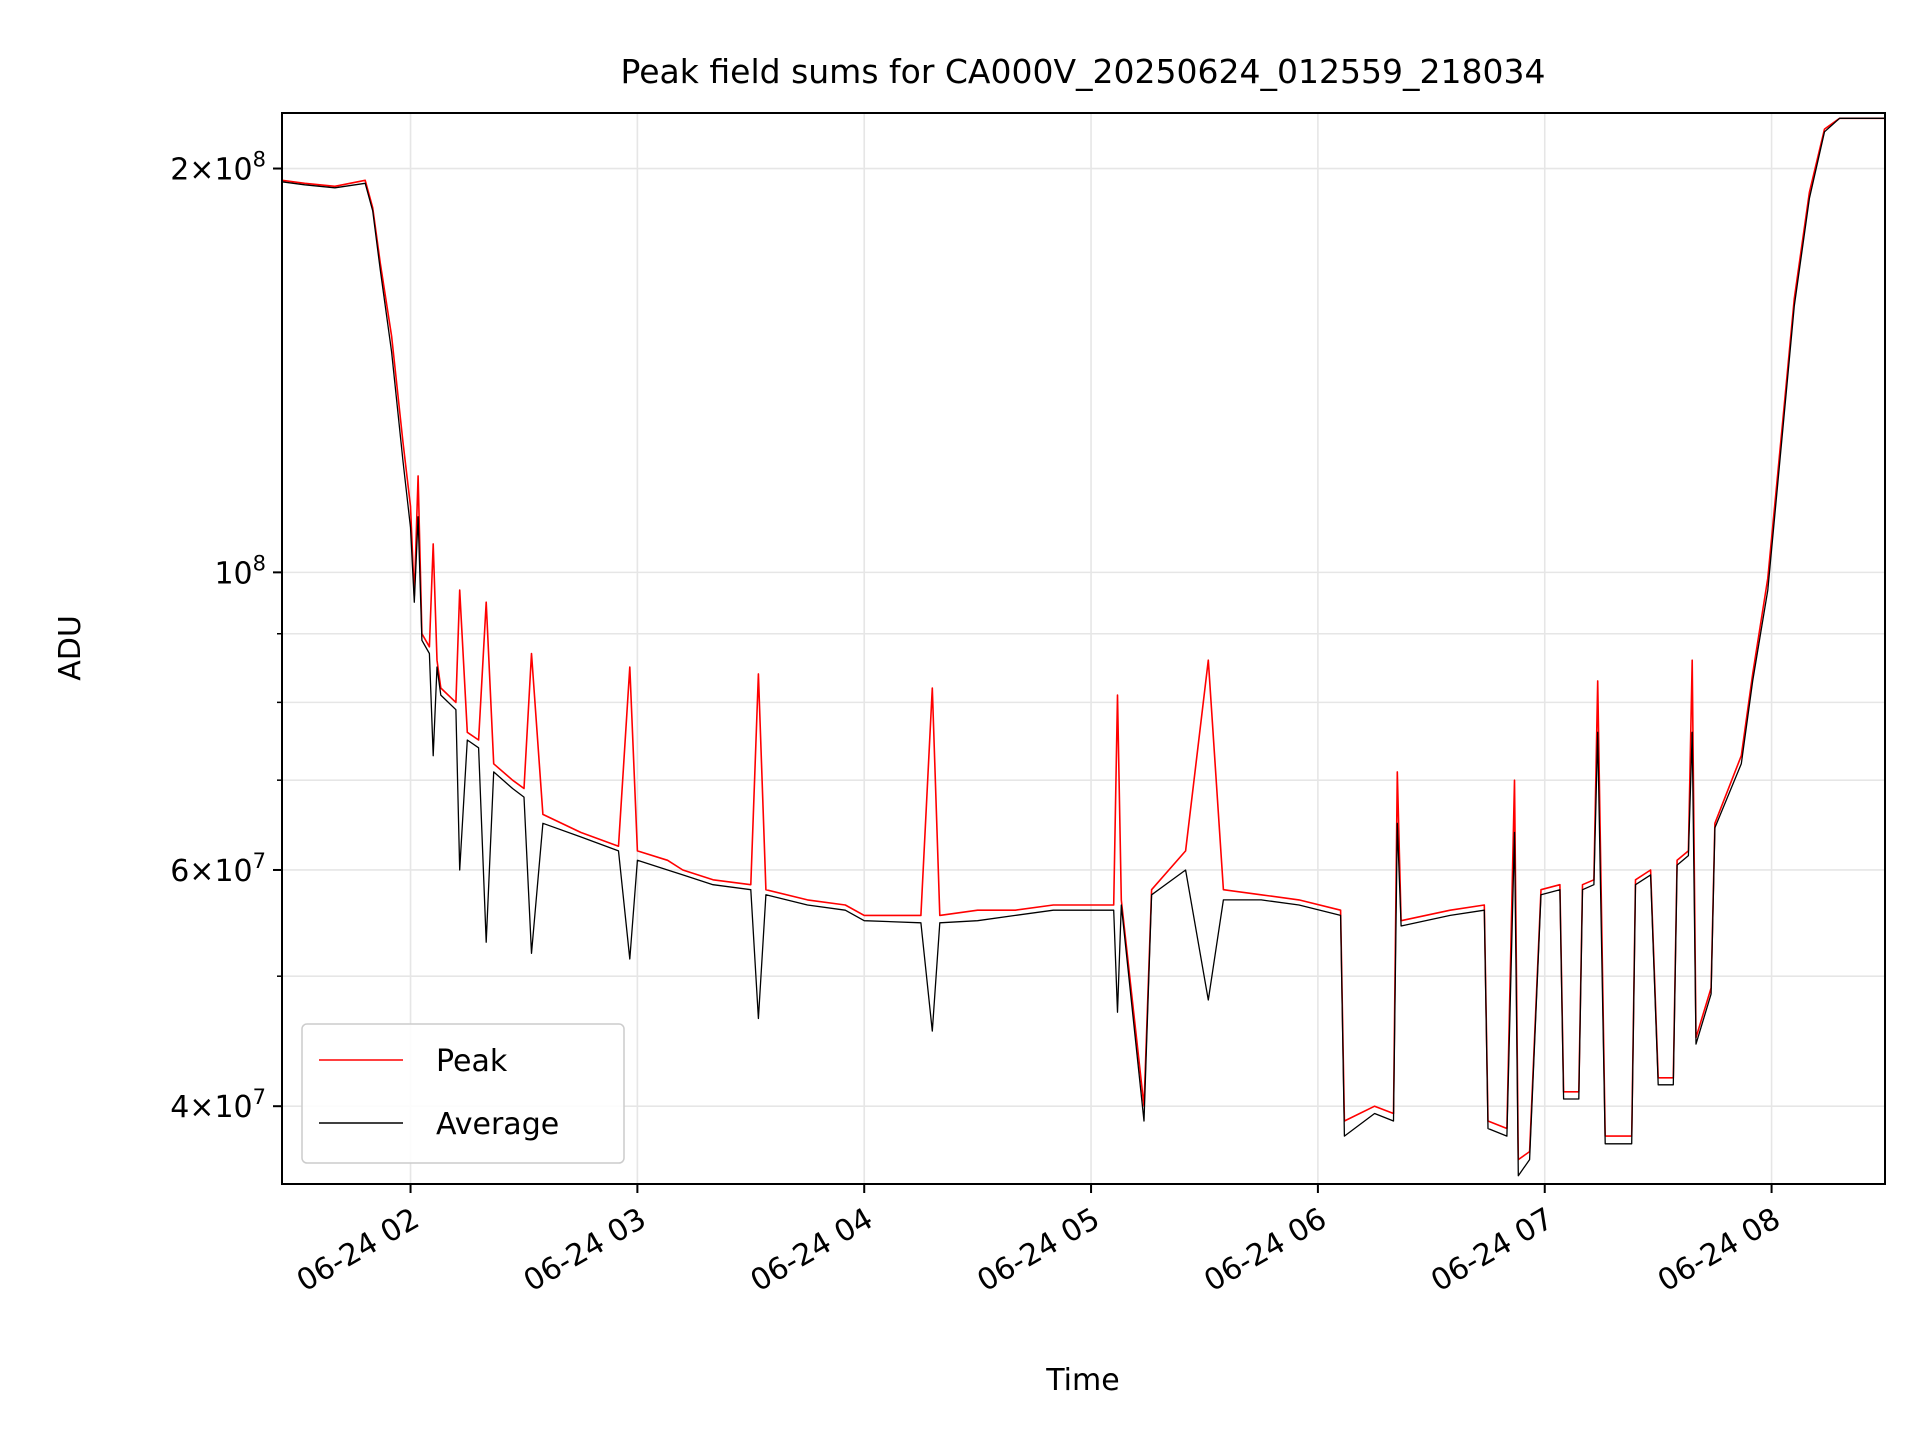 The image size is (1920, 1440). What do you see at coordinates (240, 571) in the screenshot?
I see `y-tick-label: 108` at bounding box center [240, 571].